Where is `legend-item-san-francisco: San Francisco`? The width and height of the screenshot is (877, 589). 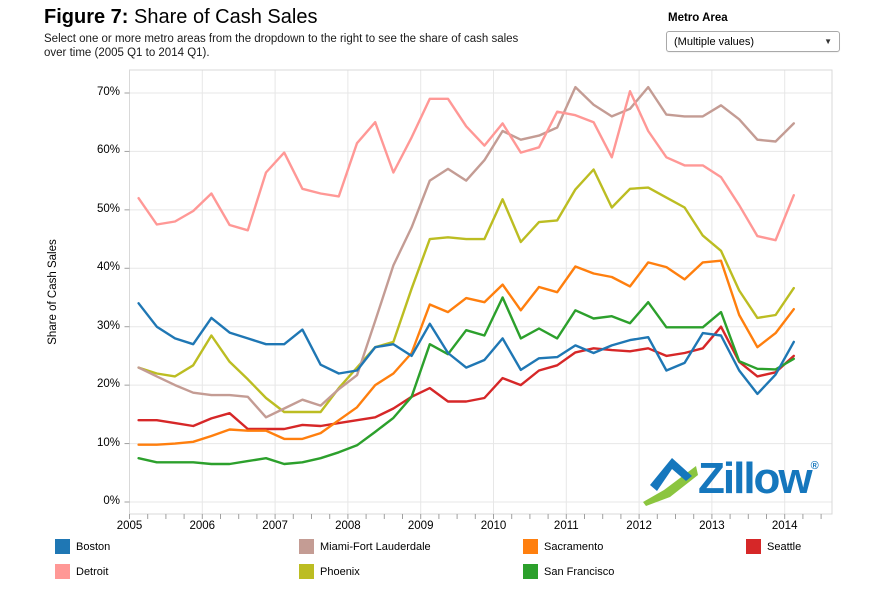 legend-item-san-francisco: San Francisco is located at coordinates (568, 571).